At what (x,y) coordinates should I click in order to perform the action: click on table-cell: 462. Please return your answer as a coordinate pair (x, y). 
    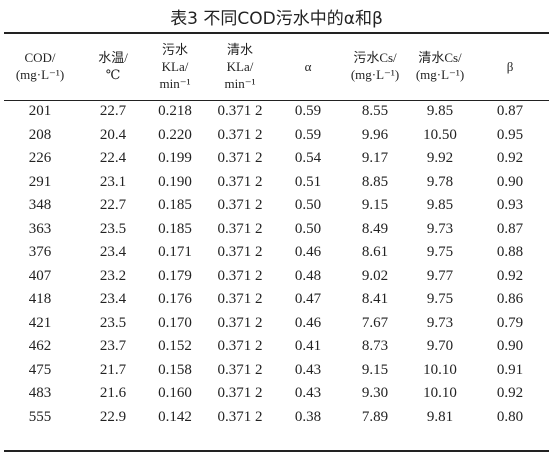
    Looking at the image, I should click on (40, 346).